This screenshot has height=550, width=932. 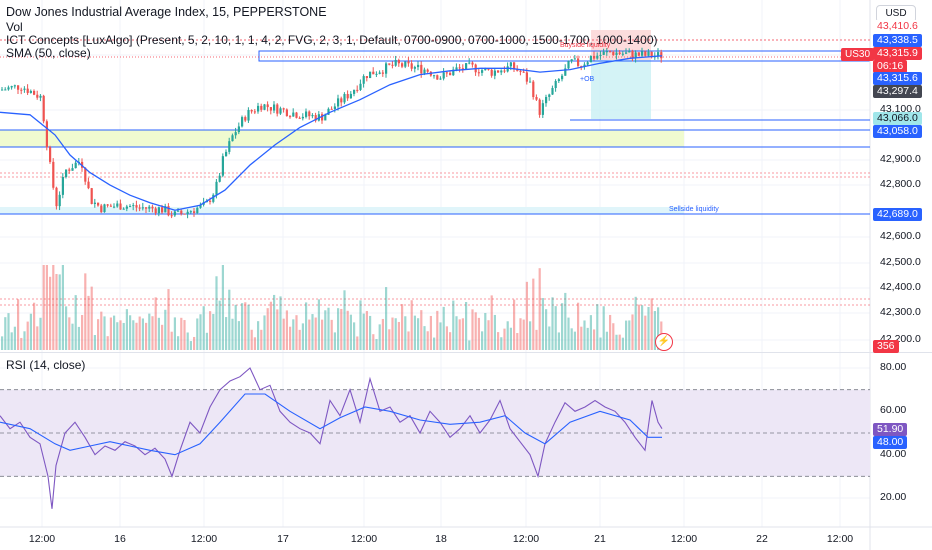 I want to click on rsi-tag: 48.00, so click(x=890, y=442).